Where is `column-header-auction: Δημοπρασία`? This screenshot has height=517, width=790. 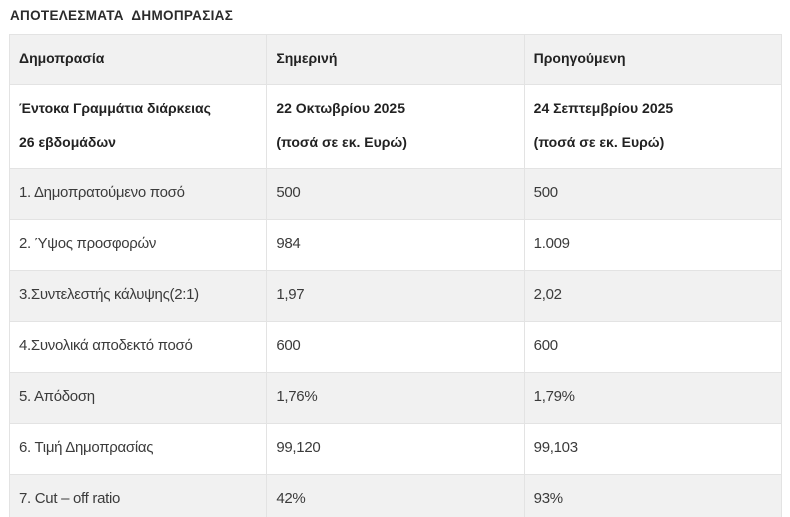
column-header-auction: Δημοπρασία is located at coordinates (138, 59).